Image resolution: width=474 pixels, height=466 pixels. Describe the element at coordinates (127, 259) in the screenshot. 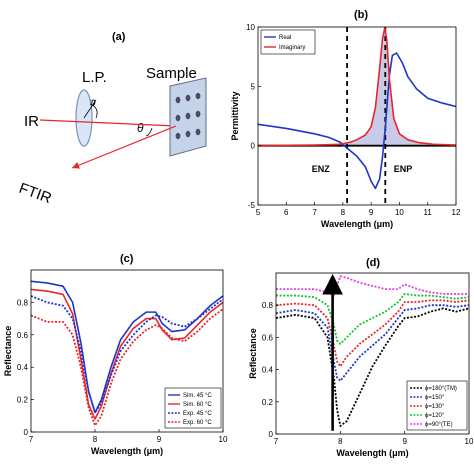

I see `panel-c-label: (c)` at that location.